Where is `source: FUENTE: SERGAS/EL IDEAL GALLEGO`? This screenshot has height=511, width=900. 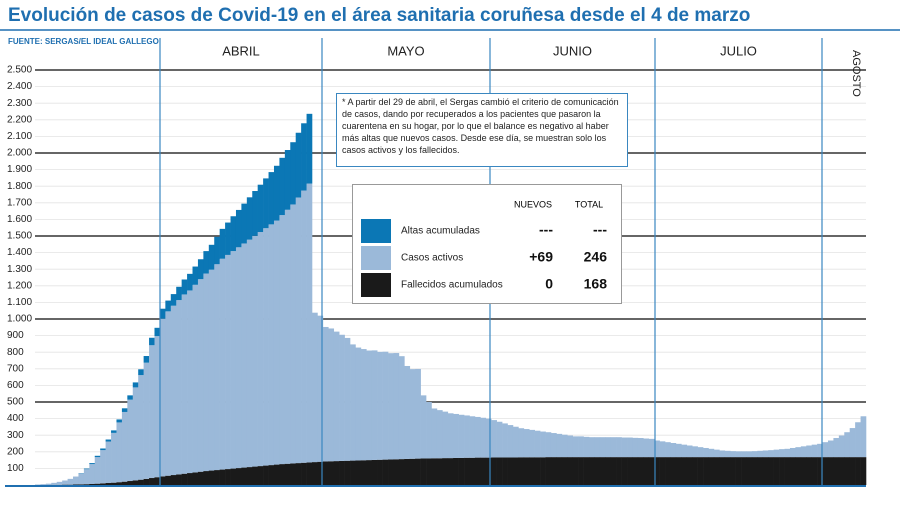
source: FUENTE: SERGAS/EL IDEAL GALLEGO is located at coordinates (83, 41).